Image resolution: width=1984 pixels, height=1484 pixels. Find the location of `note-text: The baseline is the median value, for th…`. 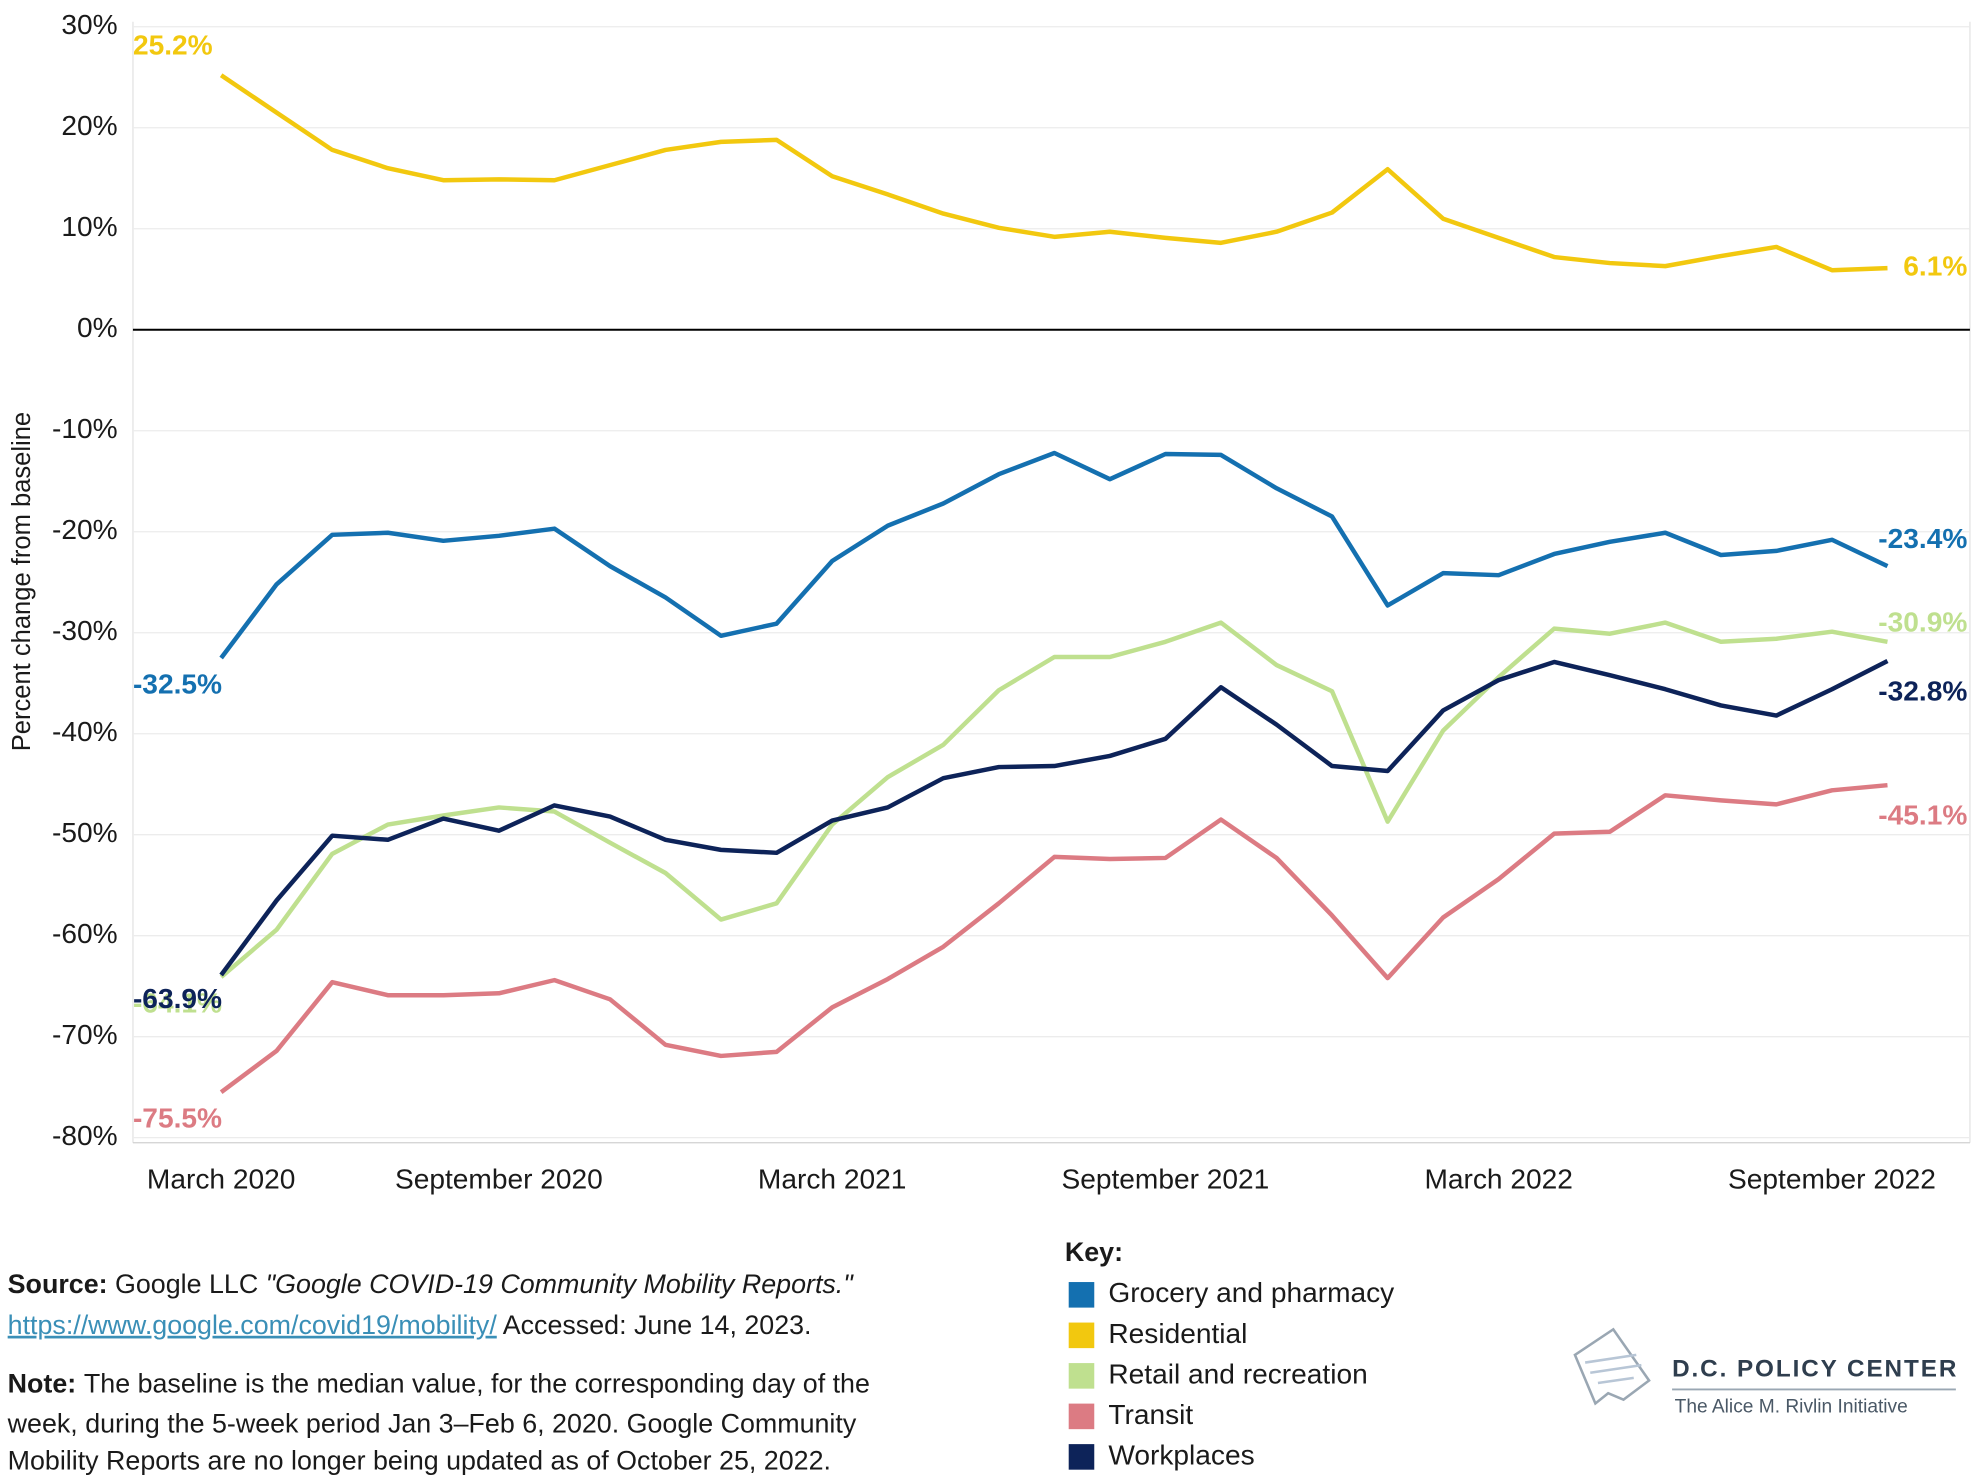

note-text: The baseline is the median value, for th… is located at coordinates (477, 1384).